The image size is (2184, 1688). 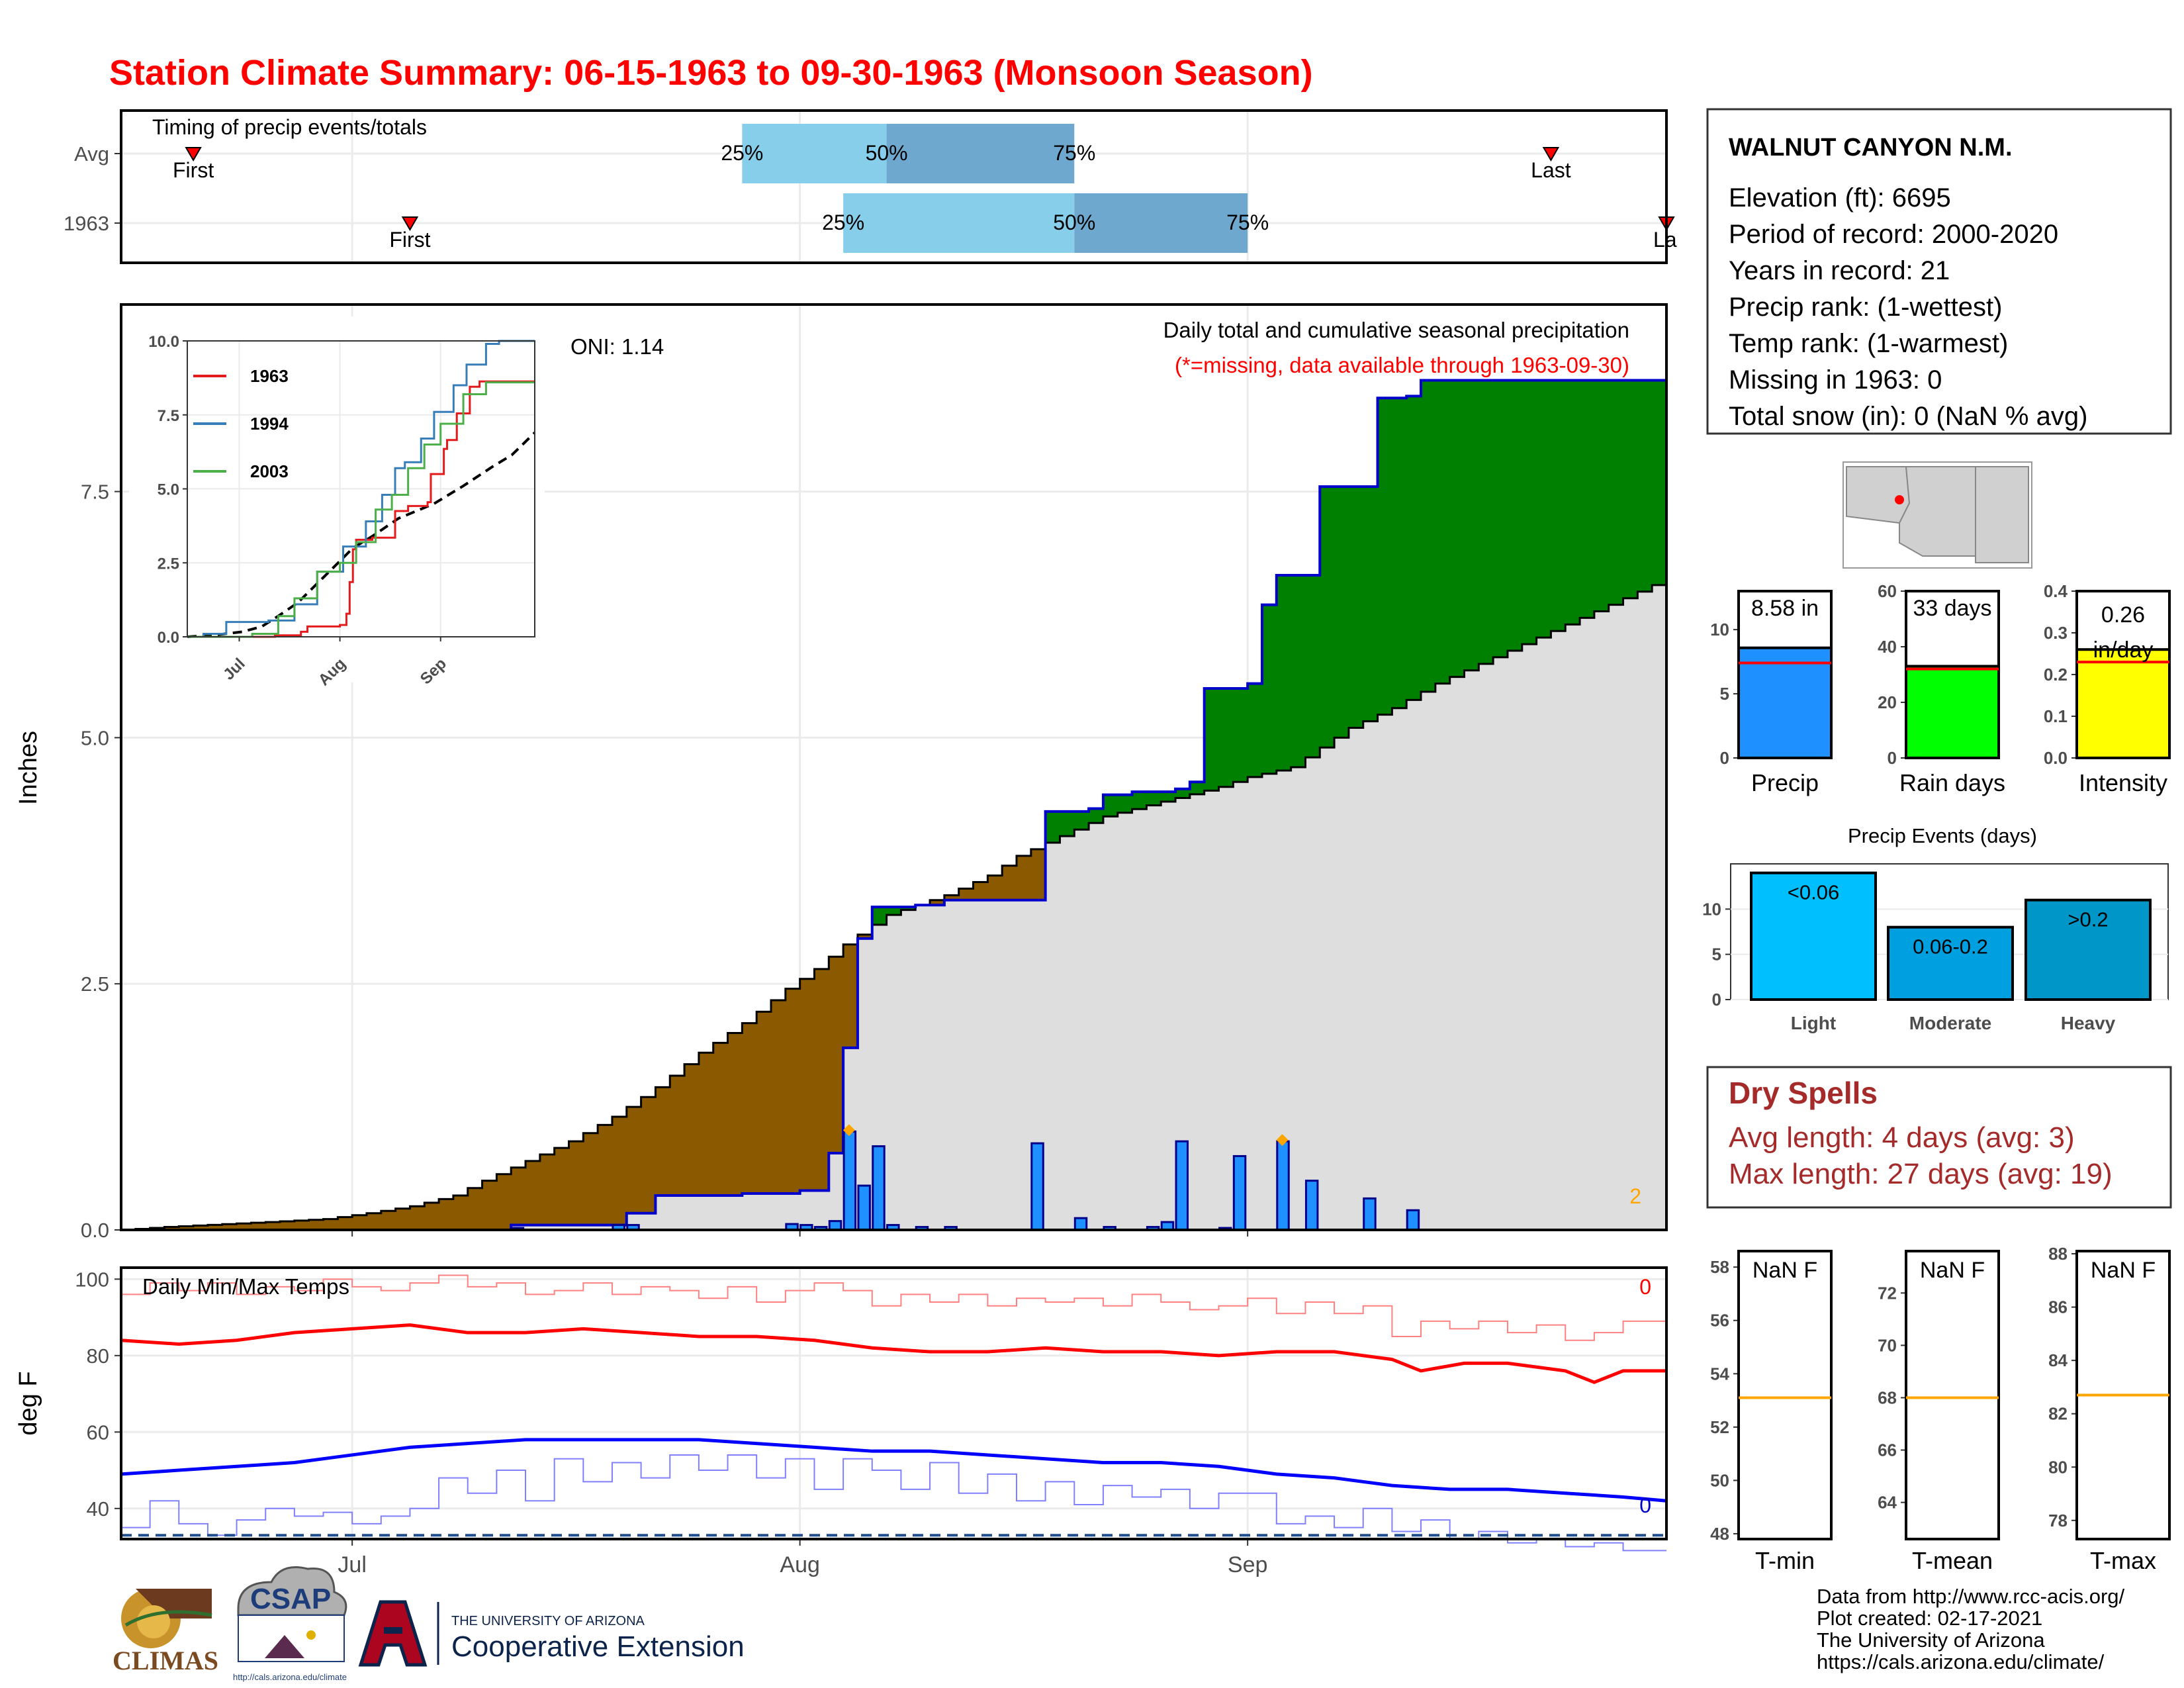 I want to click on station-line: Total snow (in): 0 (NaN % avg), so click(x=1908, y=416).